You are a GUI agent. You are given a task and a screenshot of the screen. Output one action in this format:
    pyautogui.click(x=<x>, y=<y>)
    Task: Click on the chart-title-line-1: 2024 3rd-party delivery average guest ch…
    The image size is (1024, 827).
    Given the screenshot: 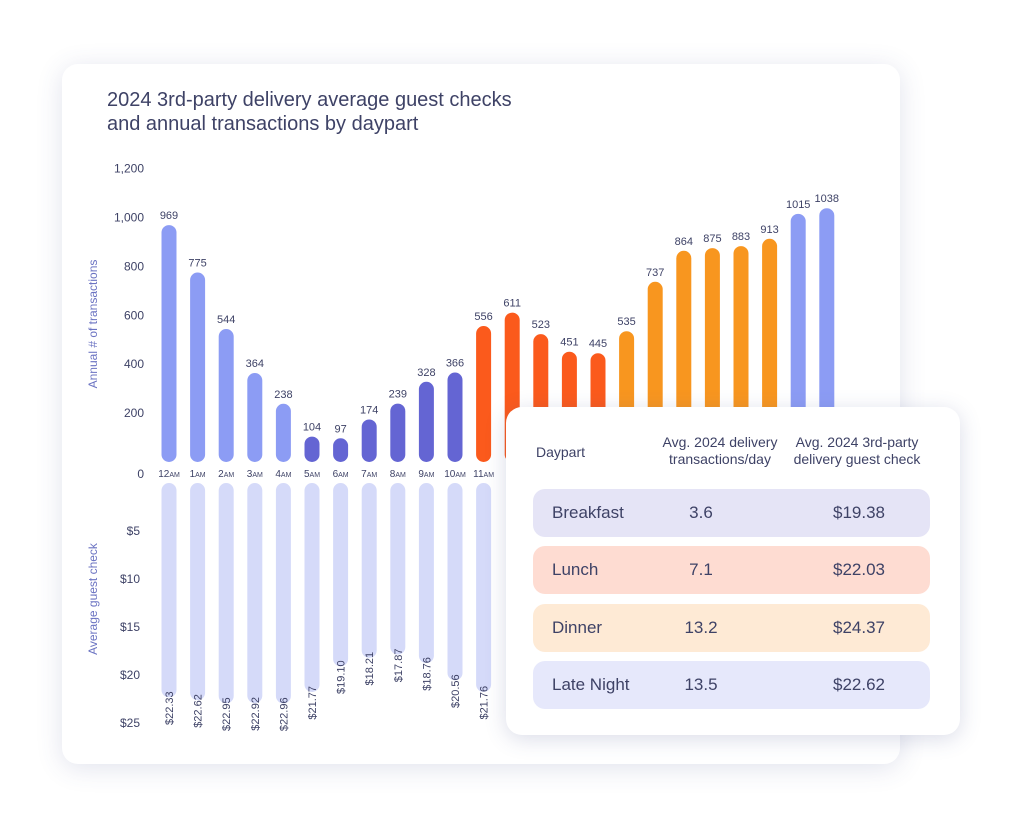 What is the action you would take?
    pyautogui.click(x=309, y=100)
    